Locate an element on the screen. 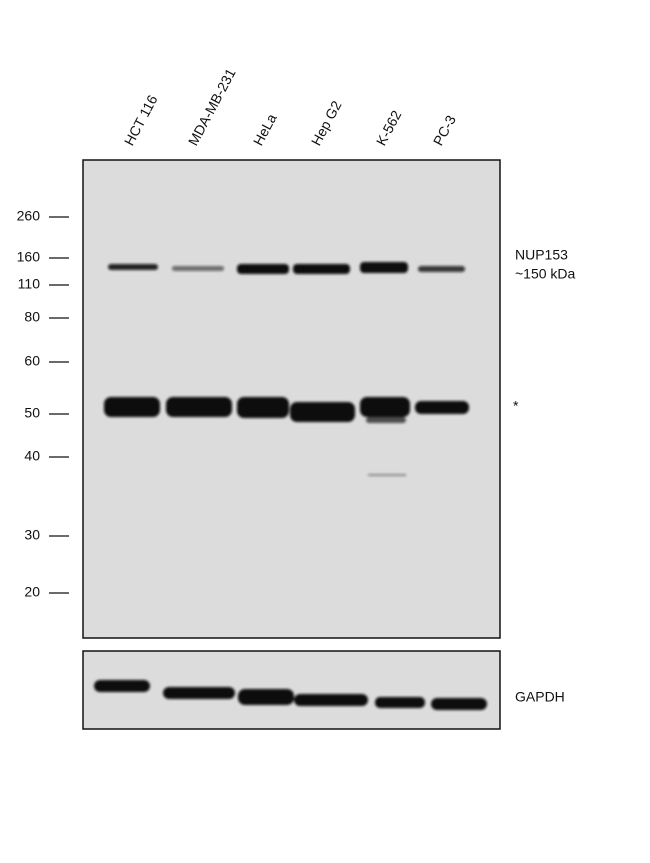  marker-label: 80 is located at coordinates (32, 317).